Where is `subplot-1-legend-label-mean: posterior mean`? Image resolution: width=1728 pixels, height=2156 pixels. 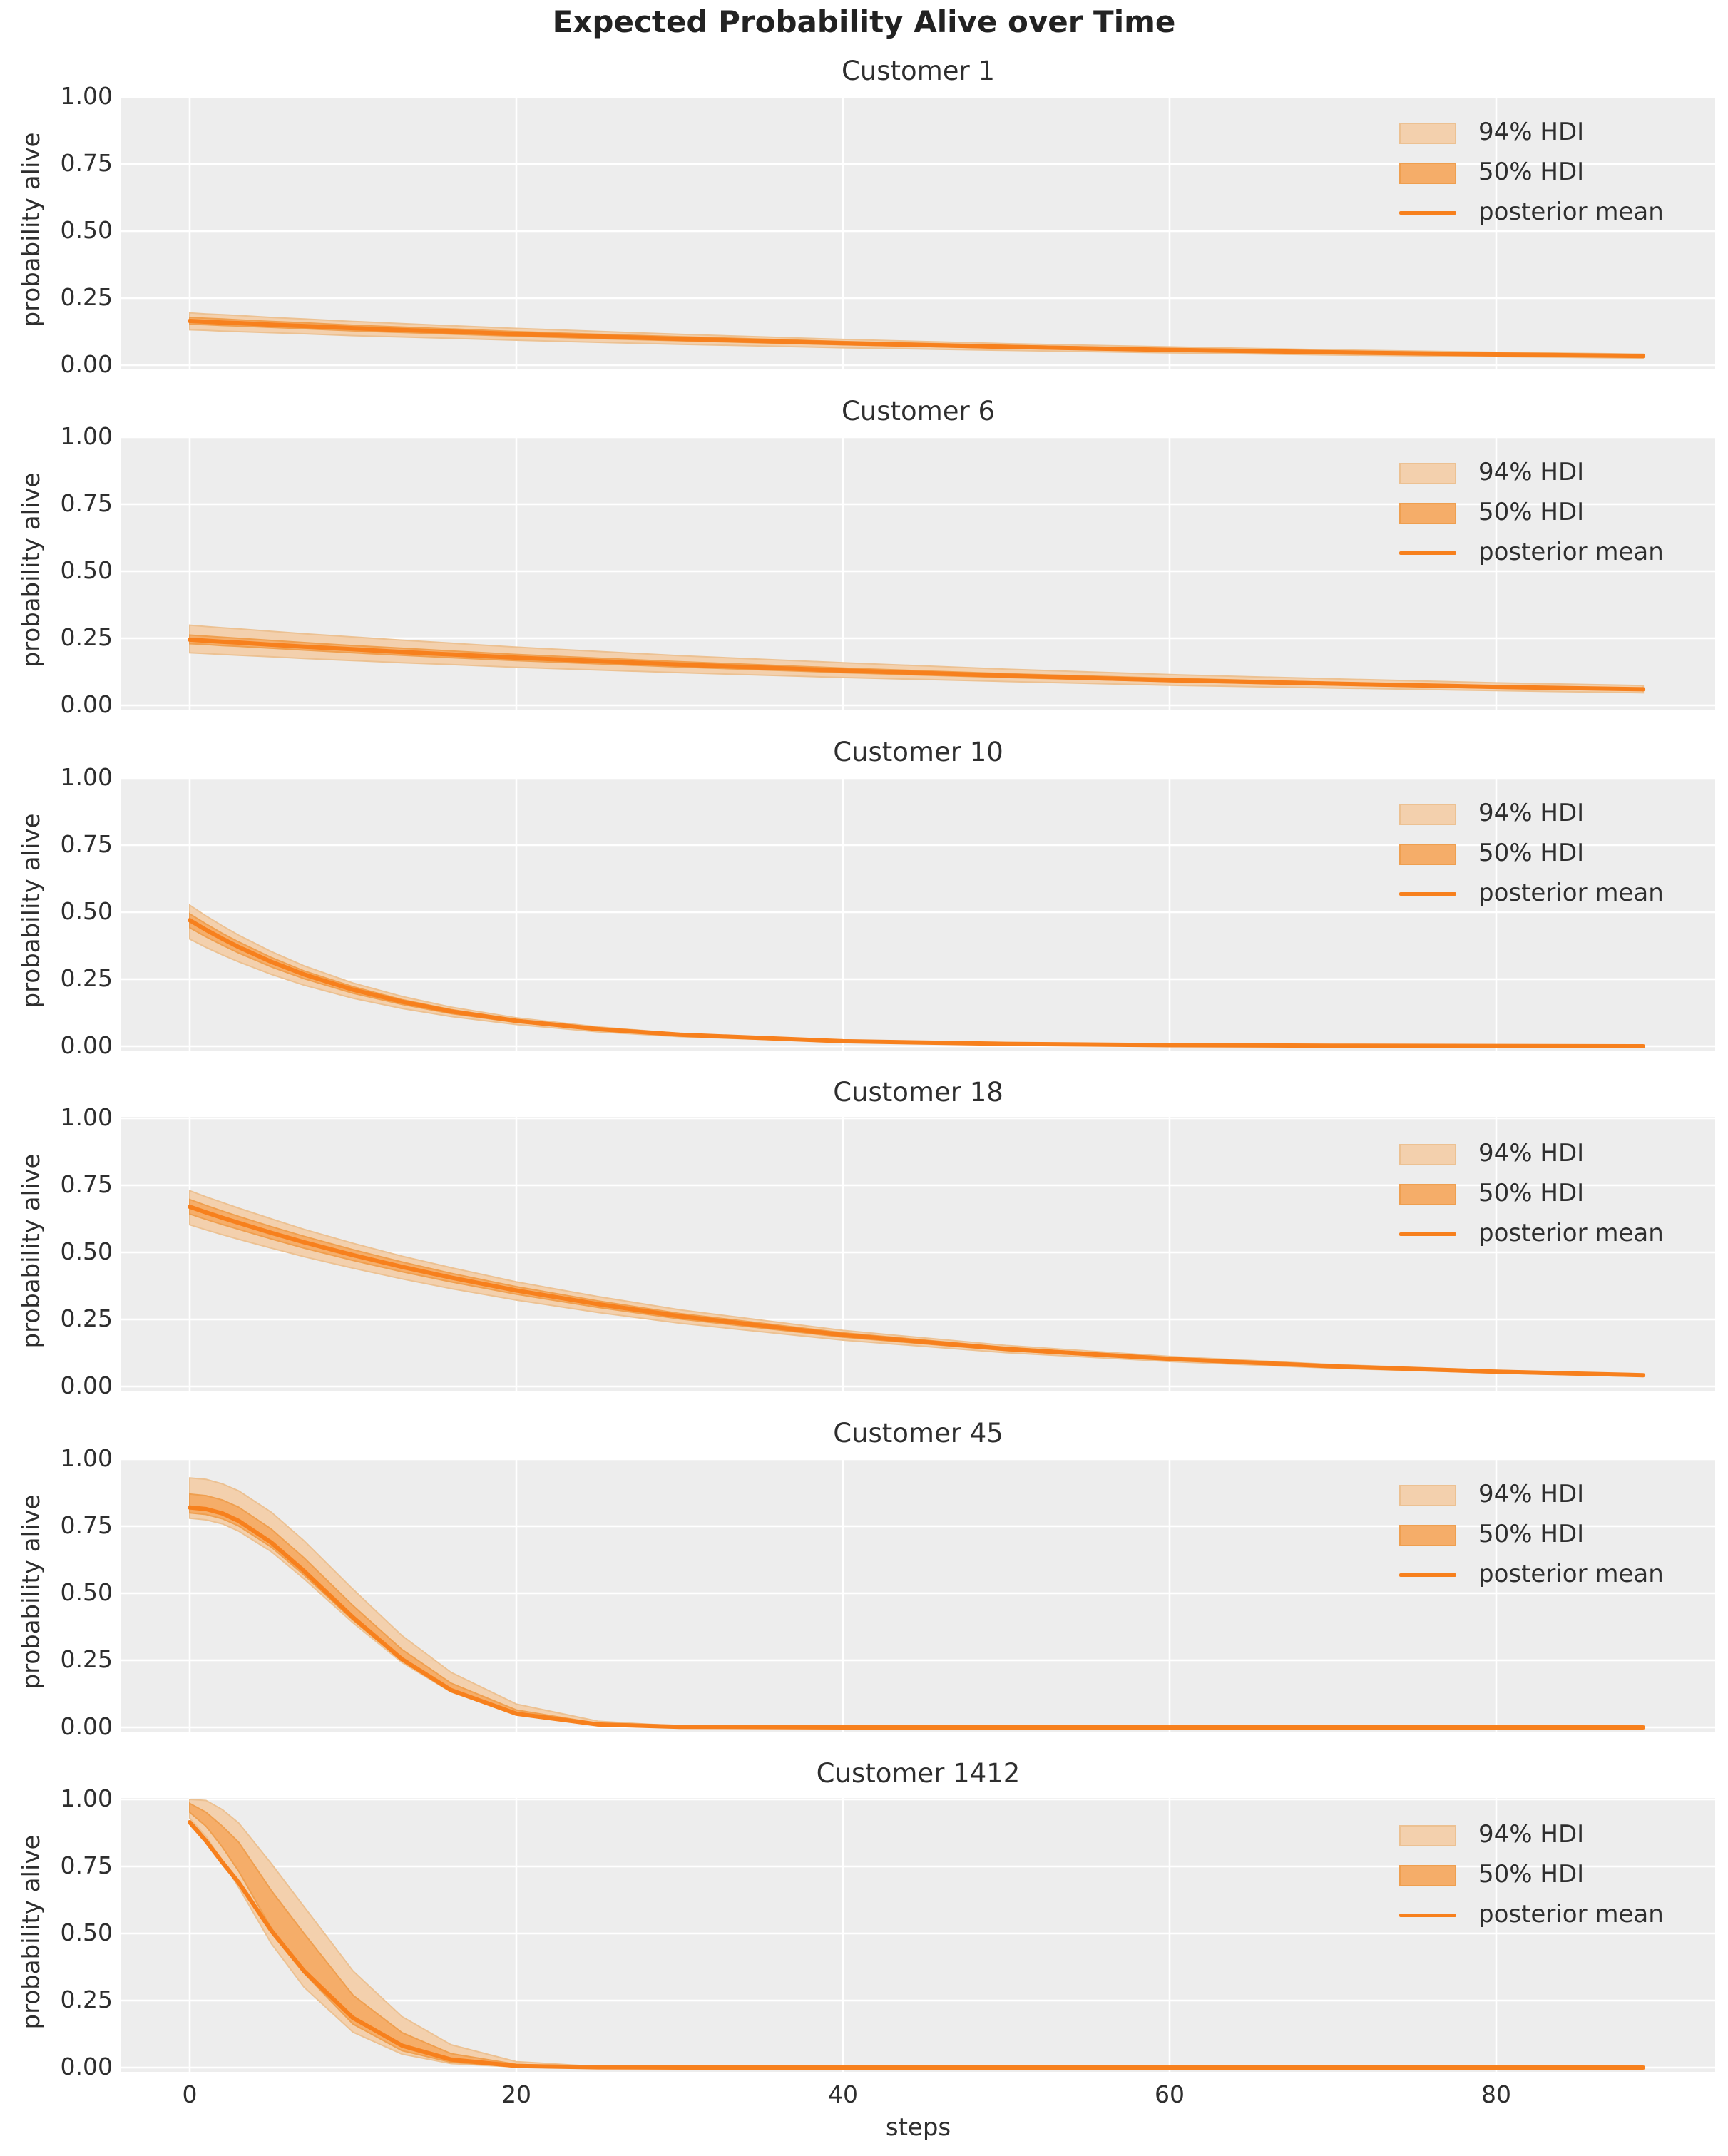
subplot-1-legend-label-mean: posterior mean is located at coordinates (1571, 212).